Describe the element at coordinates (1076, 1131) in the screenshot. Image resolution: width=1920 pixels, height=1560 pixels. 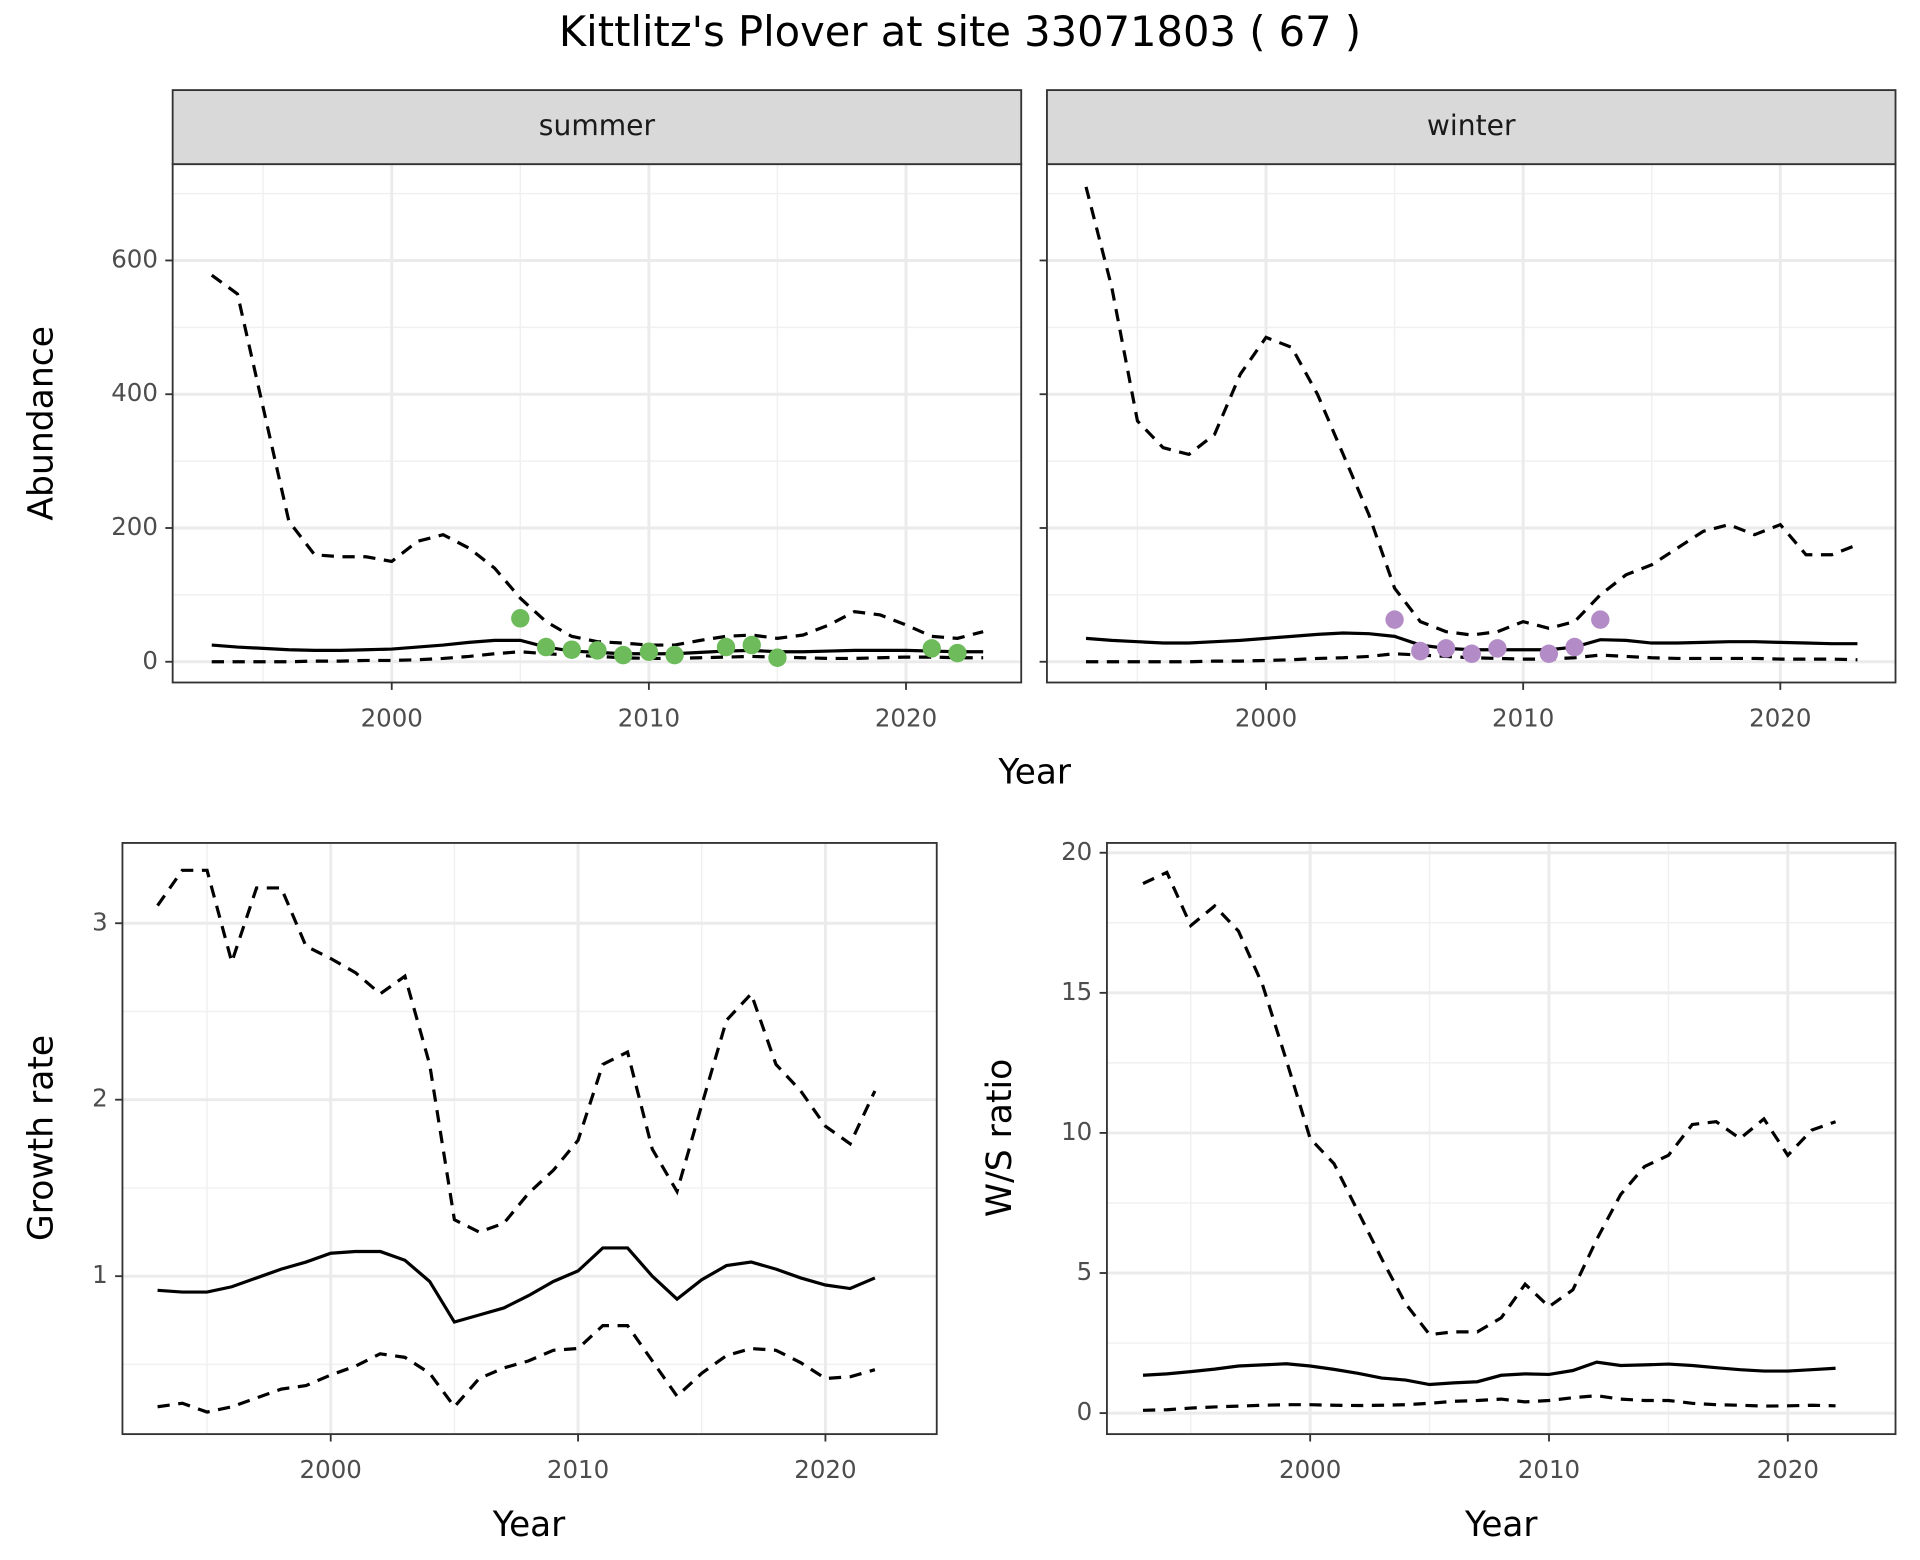
I see `y-tick-label: 10` at that location.